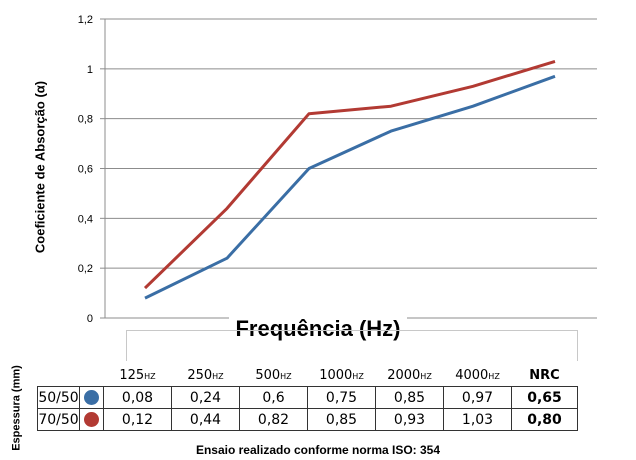 This screenshot has width=636, height=460. I want to click on table-row: 50/50 0,08 0,24 0,6 0,75 0,85 0,97 0,65, so click(307, 397).